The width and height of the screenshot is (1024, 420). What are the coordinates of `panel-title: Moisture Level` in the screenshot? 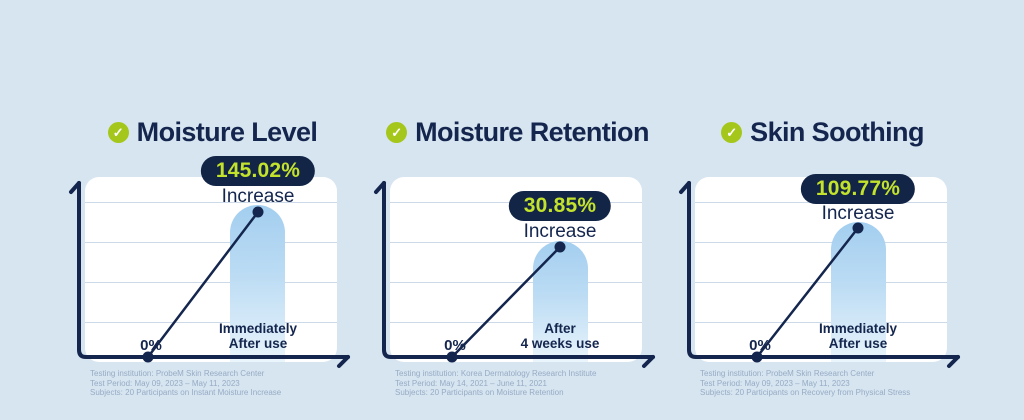 It's located at (227, 132).